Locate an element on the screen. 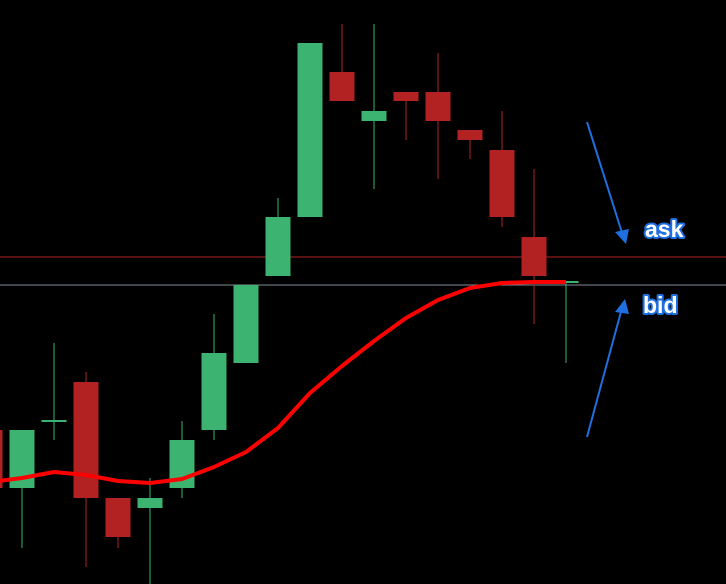 This screenshot has height=584, width=726. bid-arrow is located at coordinates (604, 372).